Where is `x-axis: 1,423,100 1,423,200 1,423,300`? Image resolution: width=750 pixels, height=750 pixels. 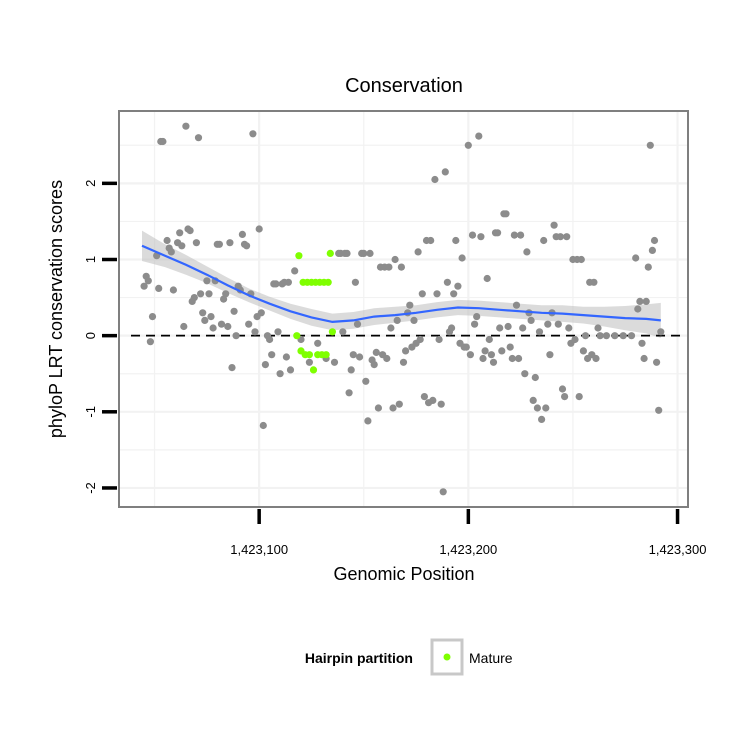
x-axis: 1,423,100 1,423,200 1,423,300 is located at coordinates (468, 533).